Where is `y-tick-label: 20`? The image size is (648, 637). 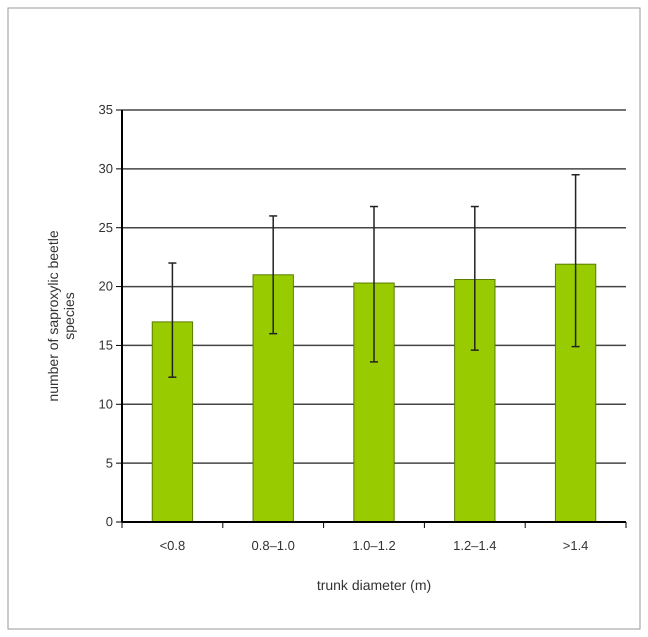
y-tick-label: 20 is located at coordinates (105, 286).